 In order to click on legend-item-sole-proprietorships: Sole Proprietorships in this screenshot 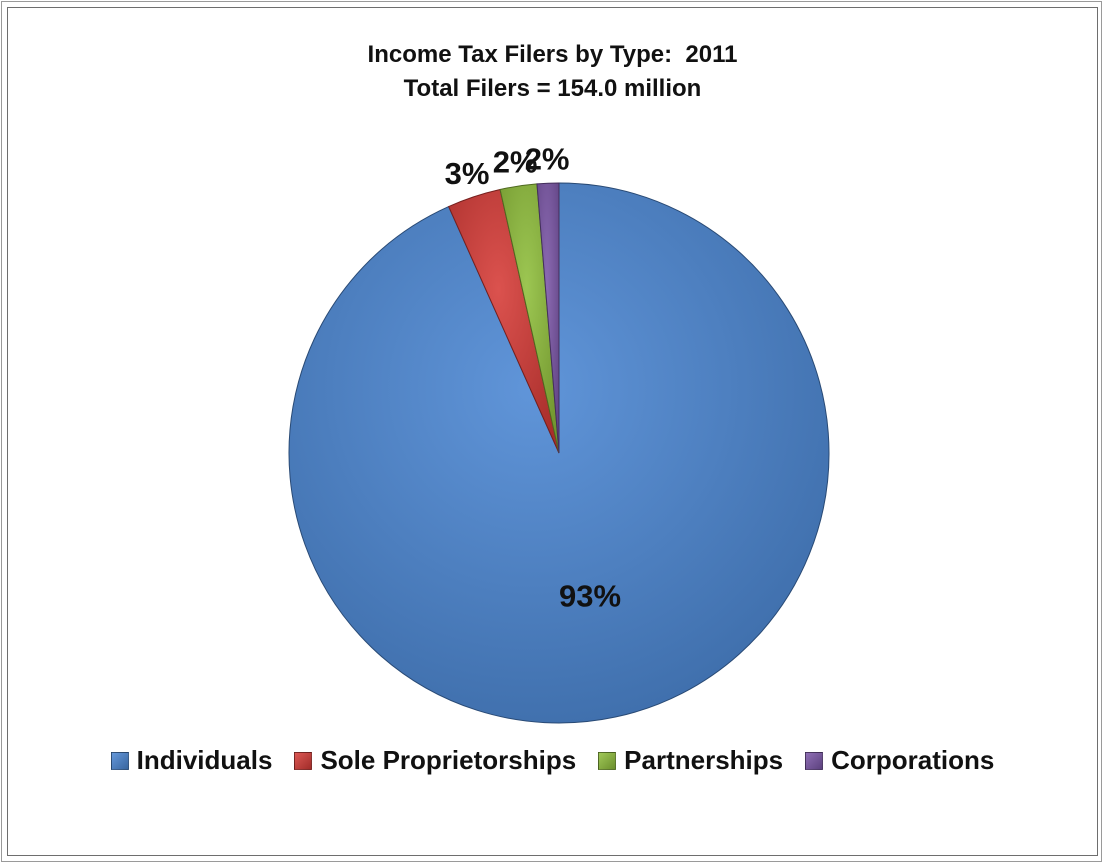, I will do `click(435, 760)`.